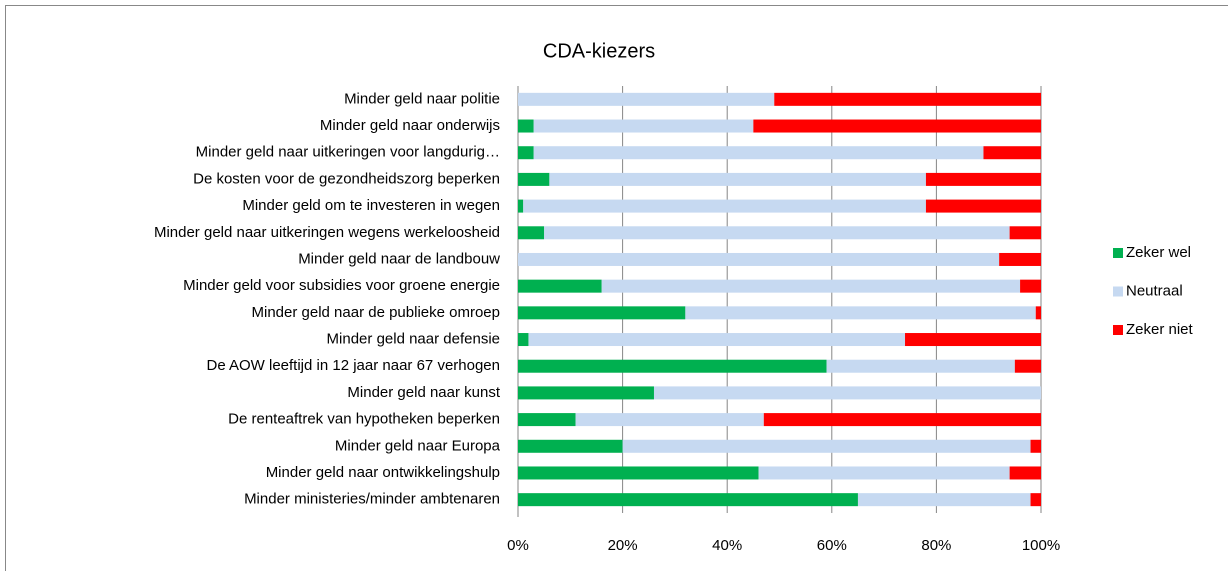  I want to click on y-tick-label: Minder geld naar politie, so click(422, 98).